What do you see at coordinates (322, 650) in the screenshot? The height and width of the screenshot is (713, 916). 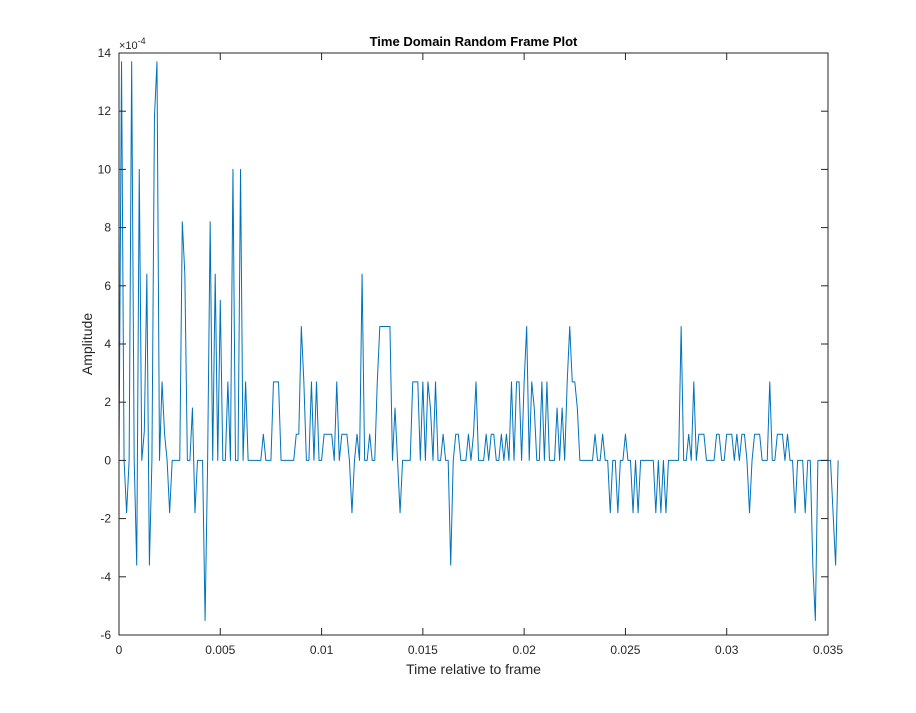 I see `x-tick-label: 0.01` at bounding box center [322, 650].